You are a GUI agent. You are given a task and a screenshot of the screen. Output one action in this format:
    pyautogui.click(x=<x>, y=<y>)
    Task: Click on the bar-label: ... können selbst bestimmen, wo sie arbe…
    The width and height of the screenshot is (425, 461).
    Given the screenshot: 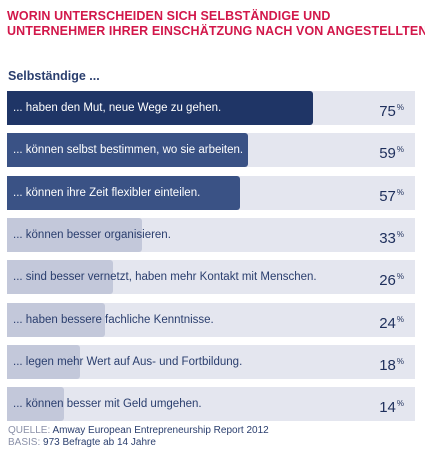 What is the action you would take?
    pyautogui.click(x=128, y=150)
    